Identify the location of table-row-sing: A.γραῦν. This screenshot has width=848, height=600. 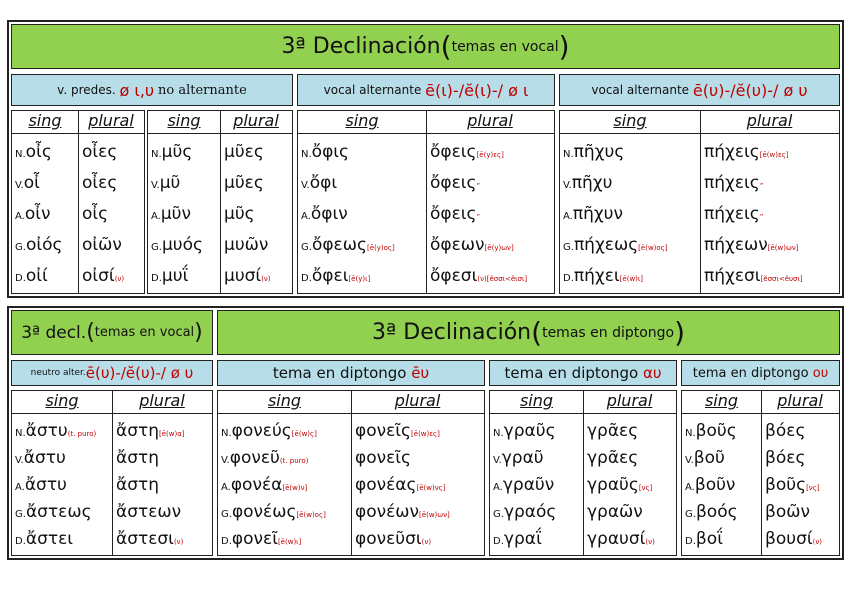
(523, 486).